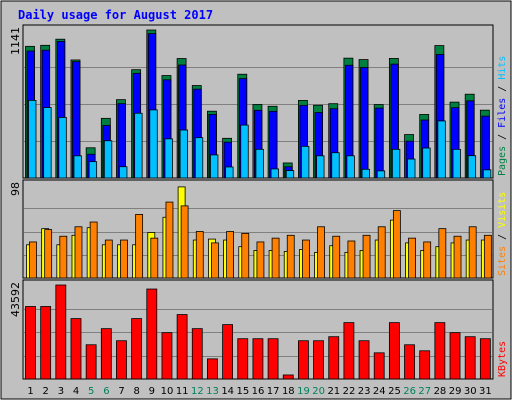 The image size is (512, 400). I want to click on x-tick-label-day-15: 15, so click(242, 391).